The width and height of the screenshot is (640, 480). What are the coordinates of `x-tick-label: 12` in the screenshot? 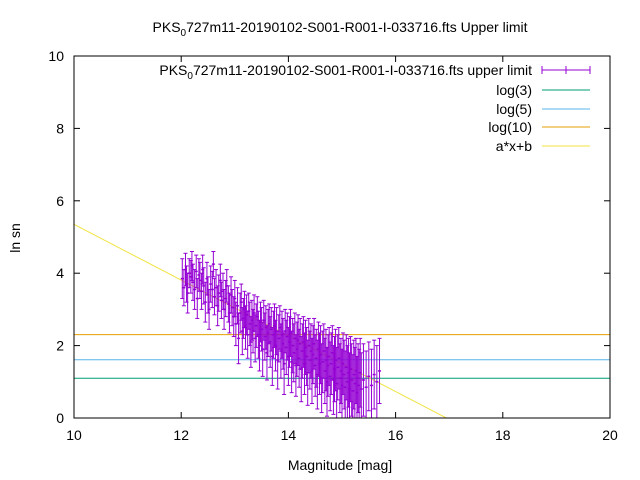 It's located at (181, 435).